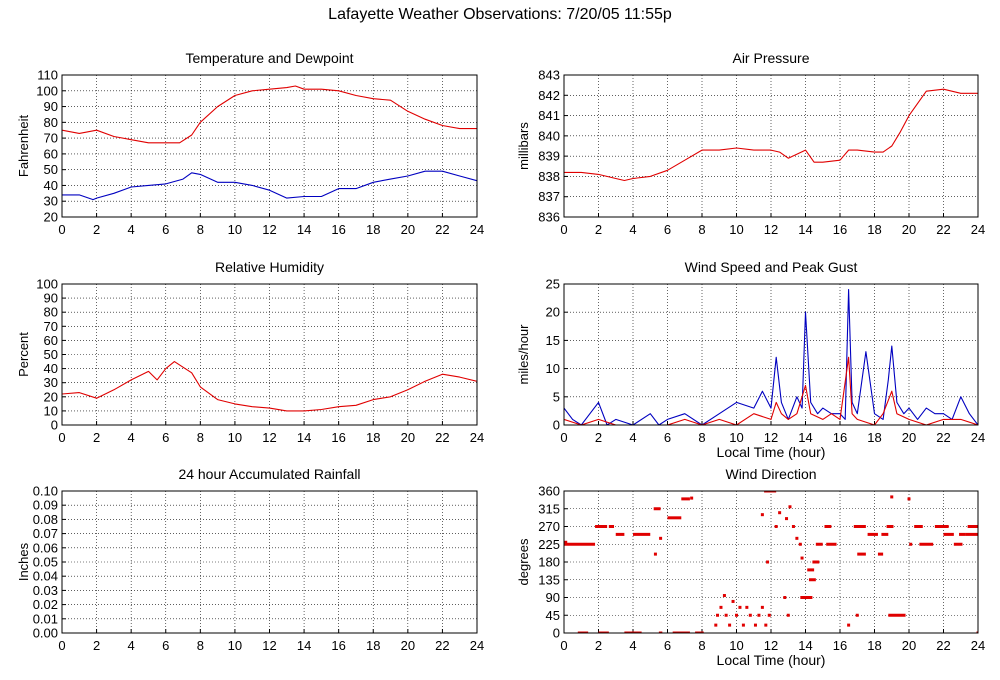  I want to click on y-tick-label: 80, so click(51, 312).